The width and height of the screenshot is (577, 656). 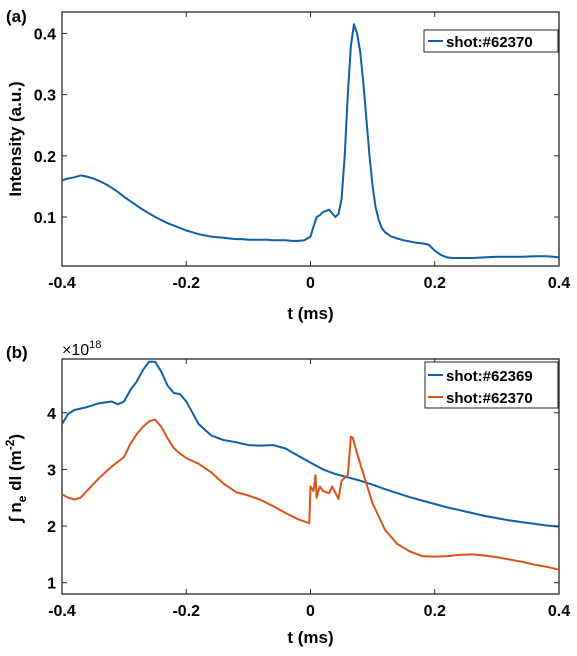 I want to click on y-tick-label: 2, so click(x=51, y=527).